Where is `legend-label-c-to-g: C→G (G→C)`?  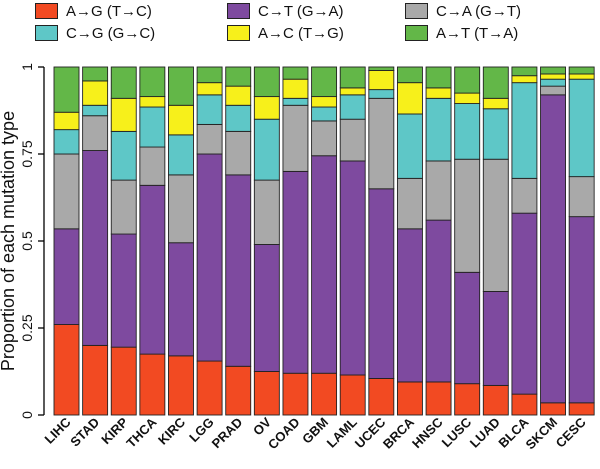 legend-label-c-to-g: C→G (G→C) is located at coordinates (111, 33).